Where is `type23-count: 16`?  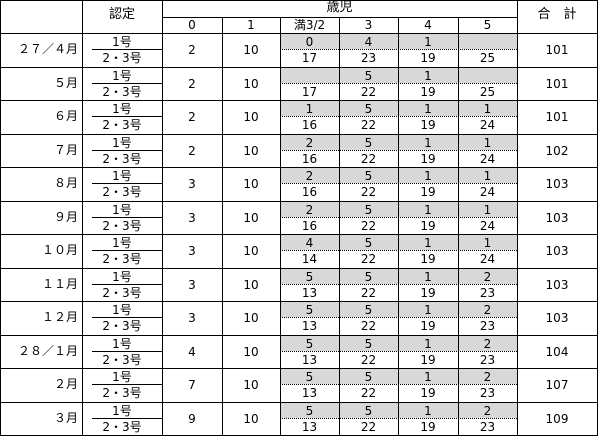 type23-count: 16 is located at coordinates (309, 158).